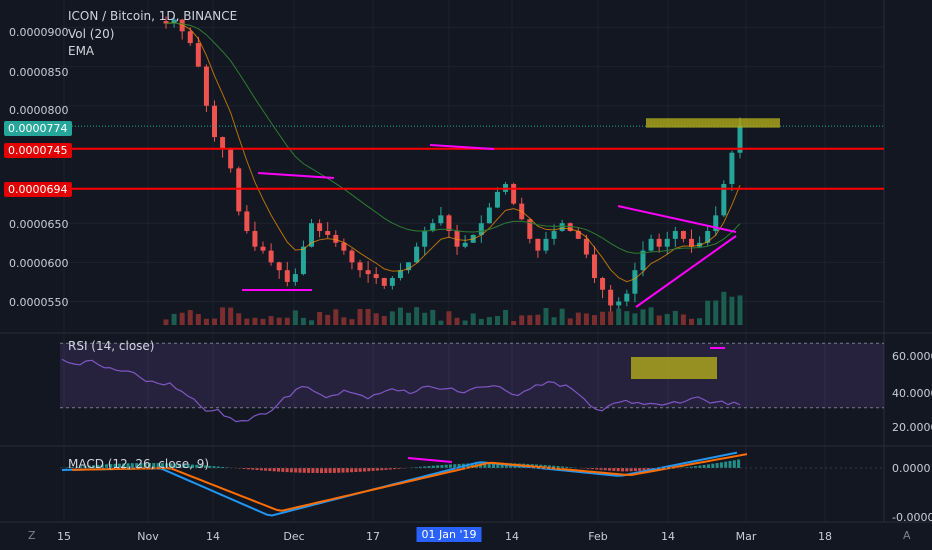 The height and width of the screenshot is (550, 932). Describe the element at coordinates (373, 536) in the screenshot. I see `time-tick: 17` at that location.